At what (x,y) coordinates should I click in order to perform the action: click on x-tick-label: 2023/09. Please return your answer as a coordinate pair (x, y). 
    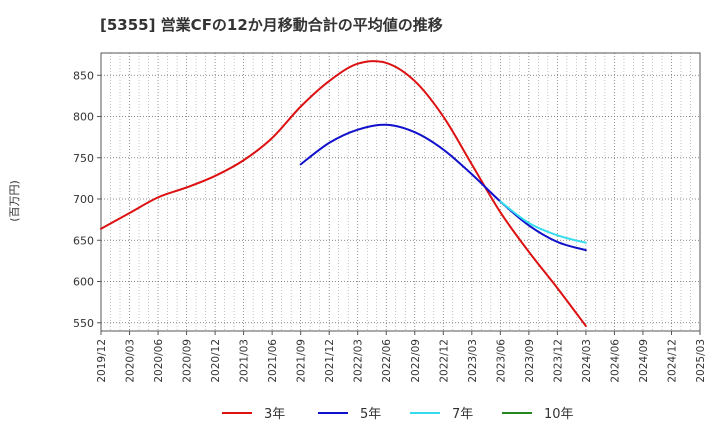
    Looking at the image, I should click on (530, 361).